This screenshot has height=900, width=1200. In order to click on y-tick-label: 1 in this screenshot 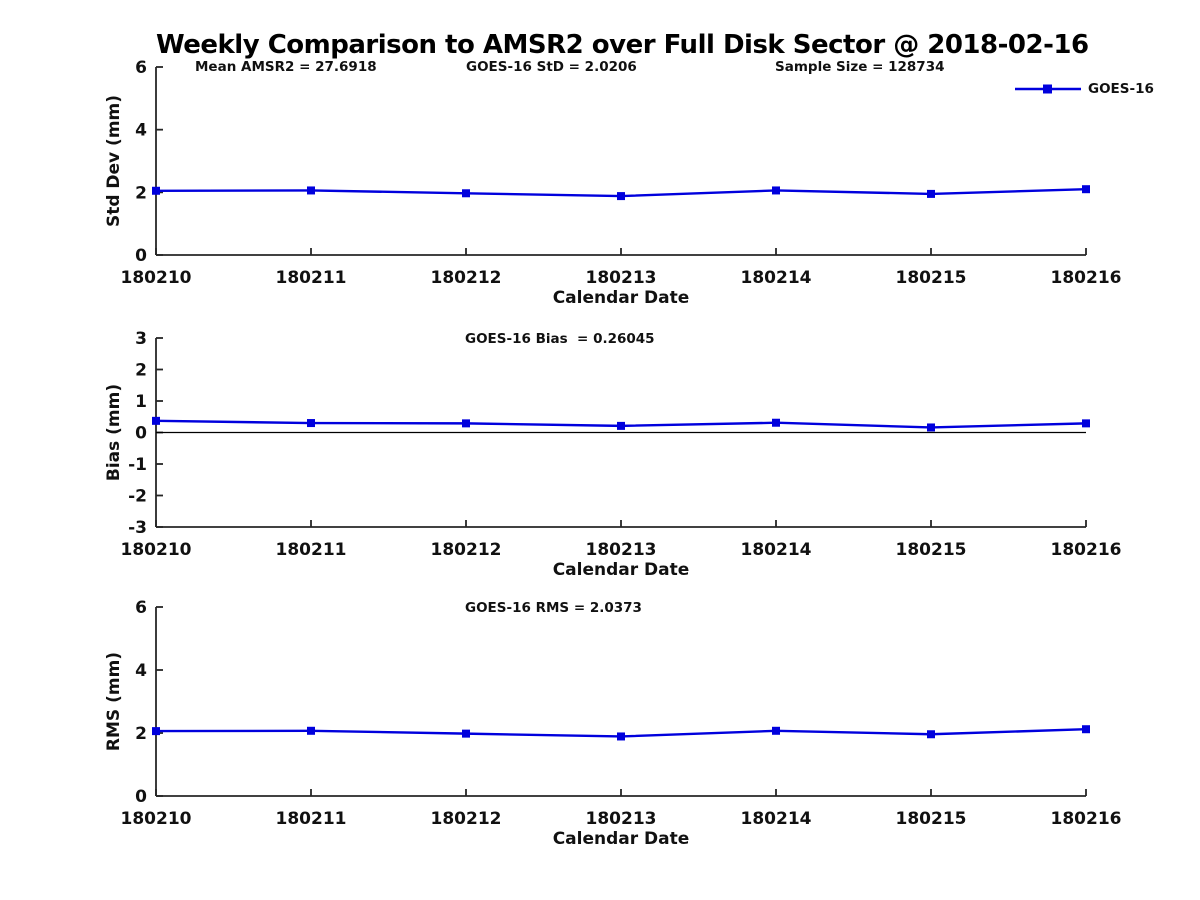, I will do `click(141, 402)`.